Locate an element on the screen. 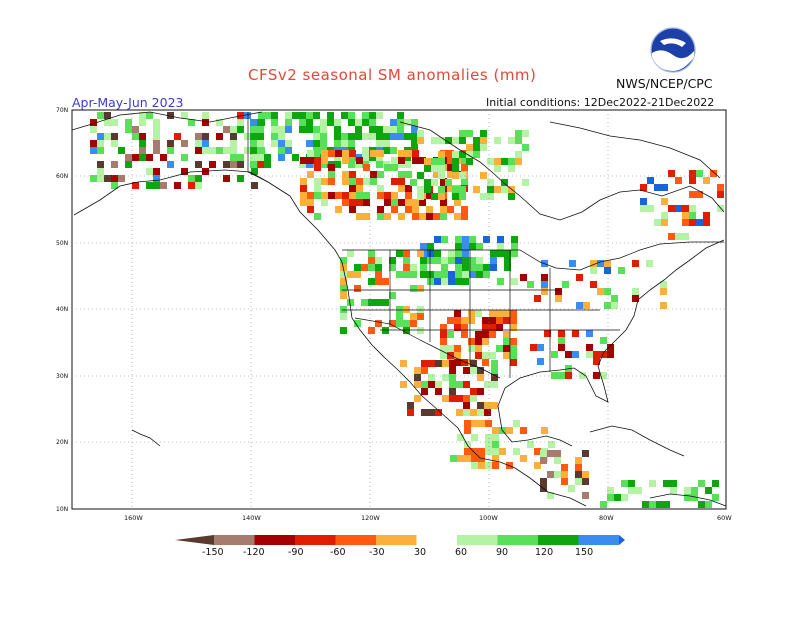 This screenshot has height=618, width=800. lat-label-40n: 40N is located at coordinates (62, 309).